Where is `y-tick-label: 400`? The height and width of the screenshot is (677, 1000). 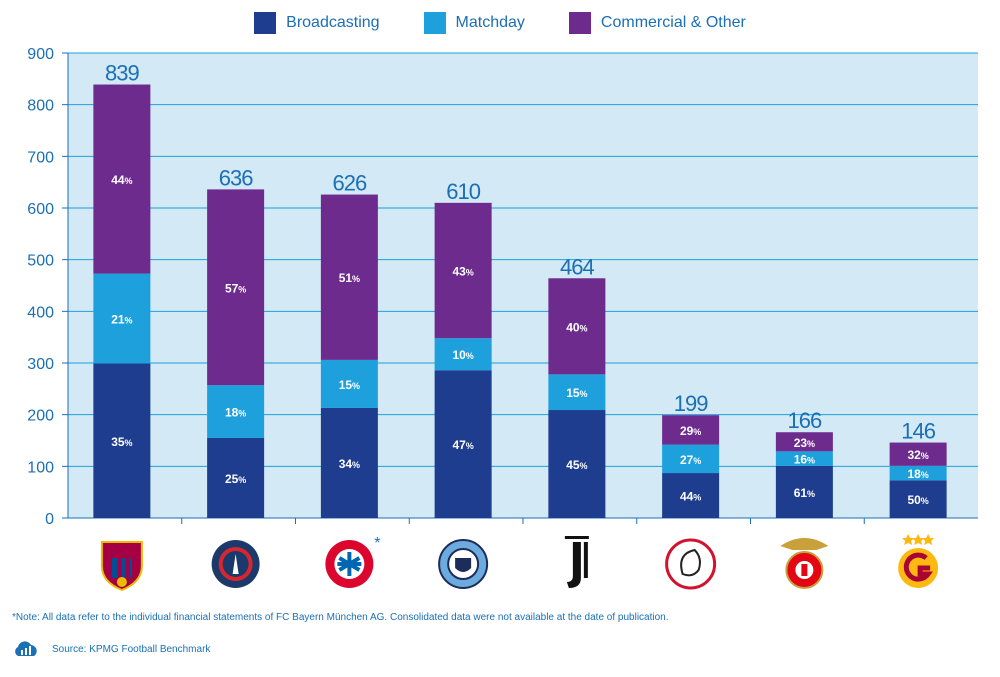
y-tick-label: 400 is located at coordinates (40, 312).